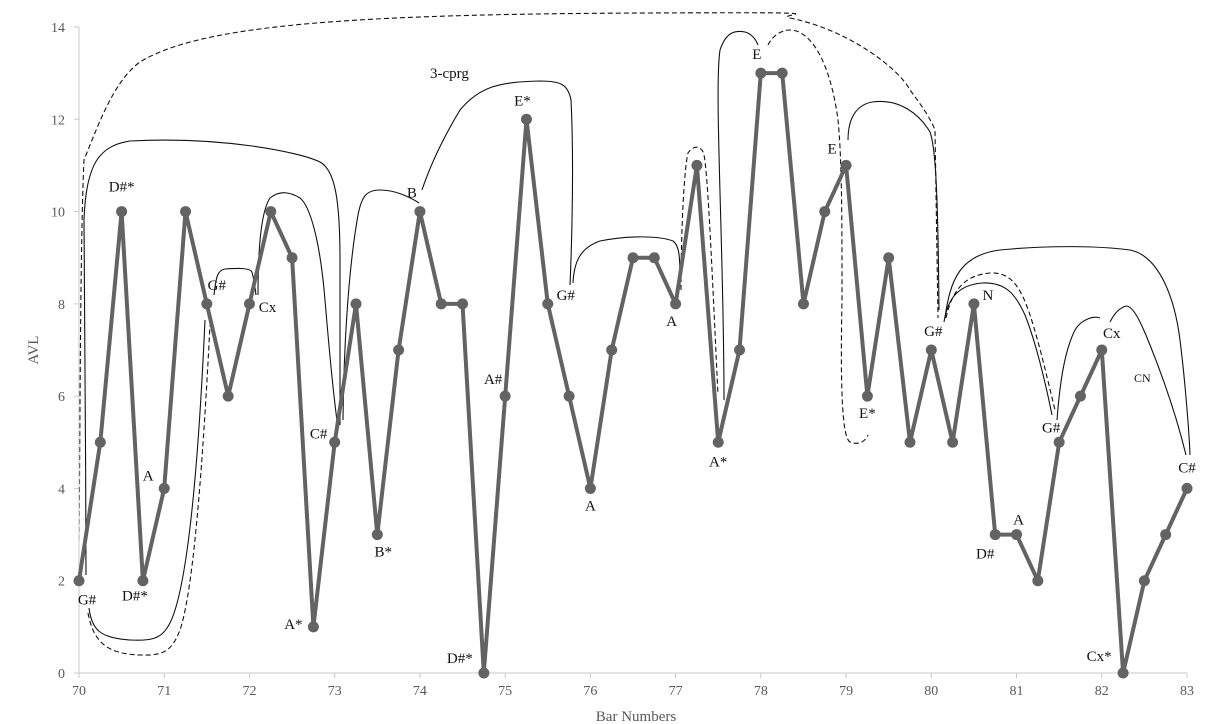 The width and height of the screenshot is (1210, 724). I want to click on y-tick-label: 12, so click(58, 120).